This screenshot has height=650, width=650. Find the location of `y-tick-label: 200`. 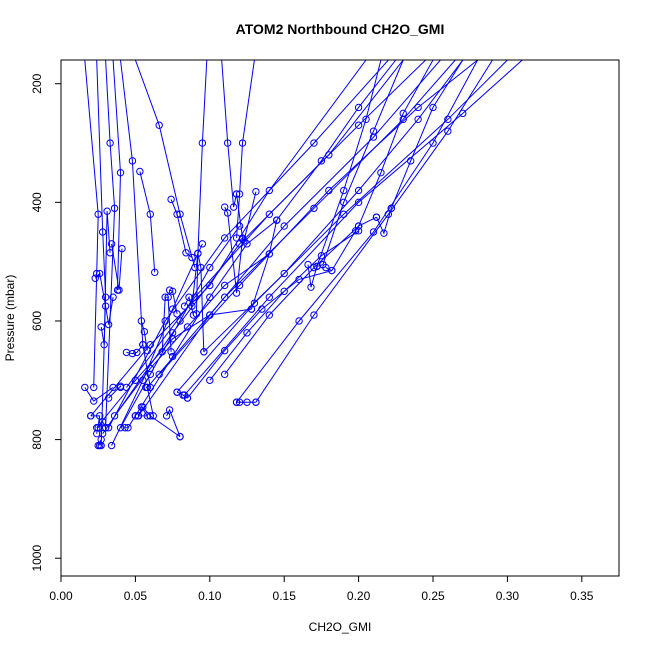

y-tick-label: 200 is located at coordinates (37, 83).